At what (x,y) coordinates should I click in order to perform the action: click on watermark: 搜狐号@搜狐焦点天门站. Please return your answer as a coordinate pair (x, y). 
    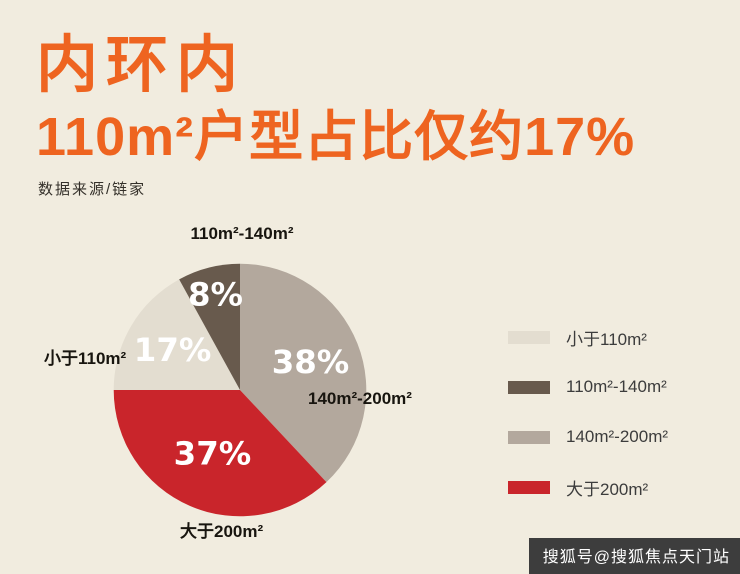
    Looking at the image, I should click on (634, 556).